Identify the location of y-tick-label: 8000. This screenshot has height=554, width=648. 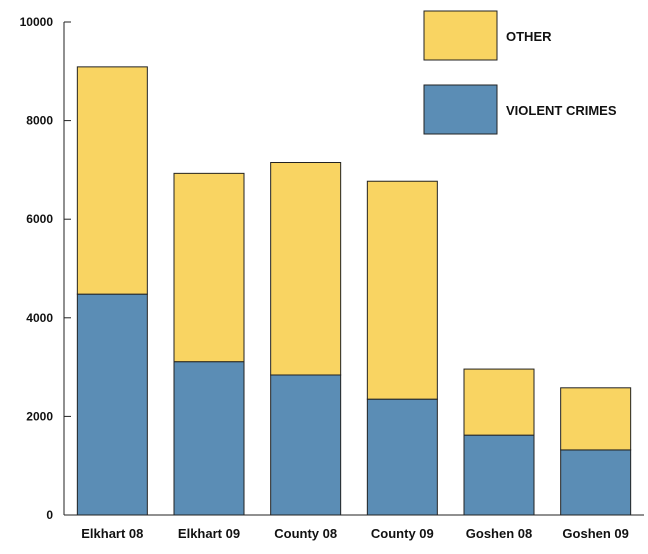
(39, 121).